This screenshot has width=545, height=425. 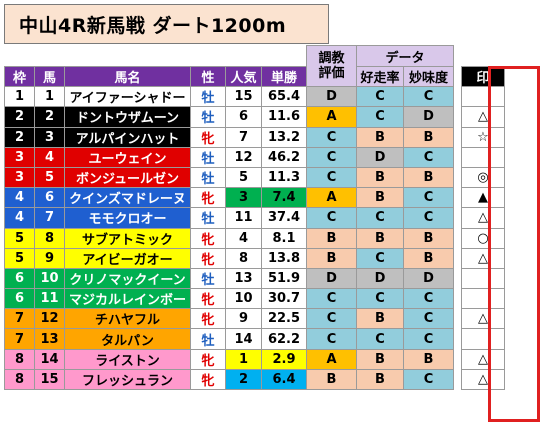 What do you see at coordinates (331, 198) in the screenshot?
I see `chokyo-grade: A` at bounding box center [331, 198].